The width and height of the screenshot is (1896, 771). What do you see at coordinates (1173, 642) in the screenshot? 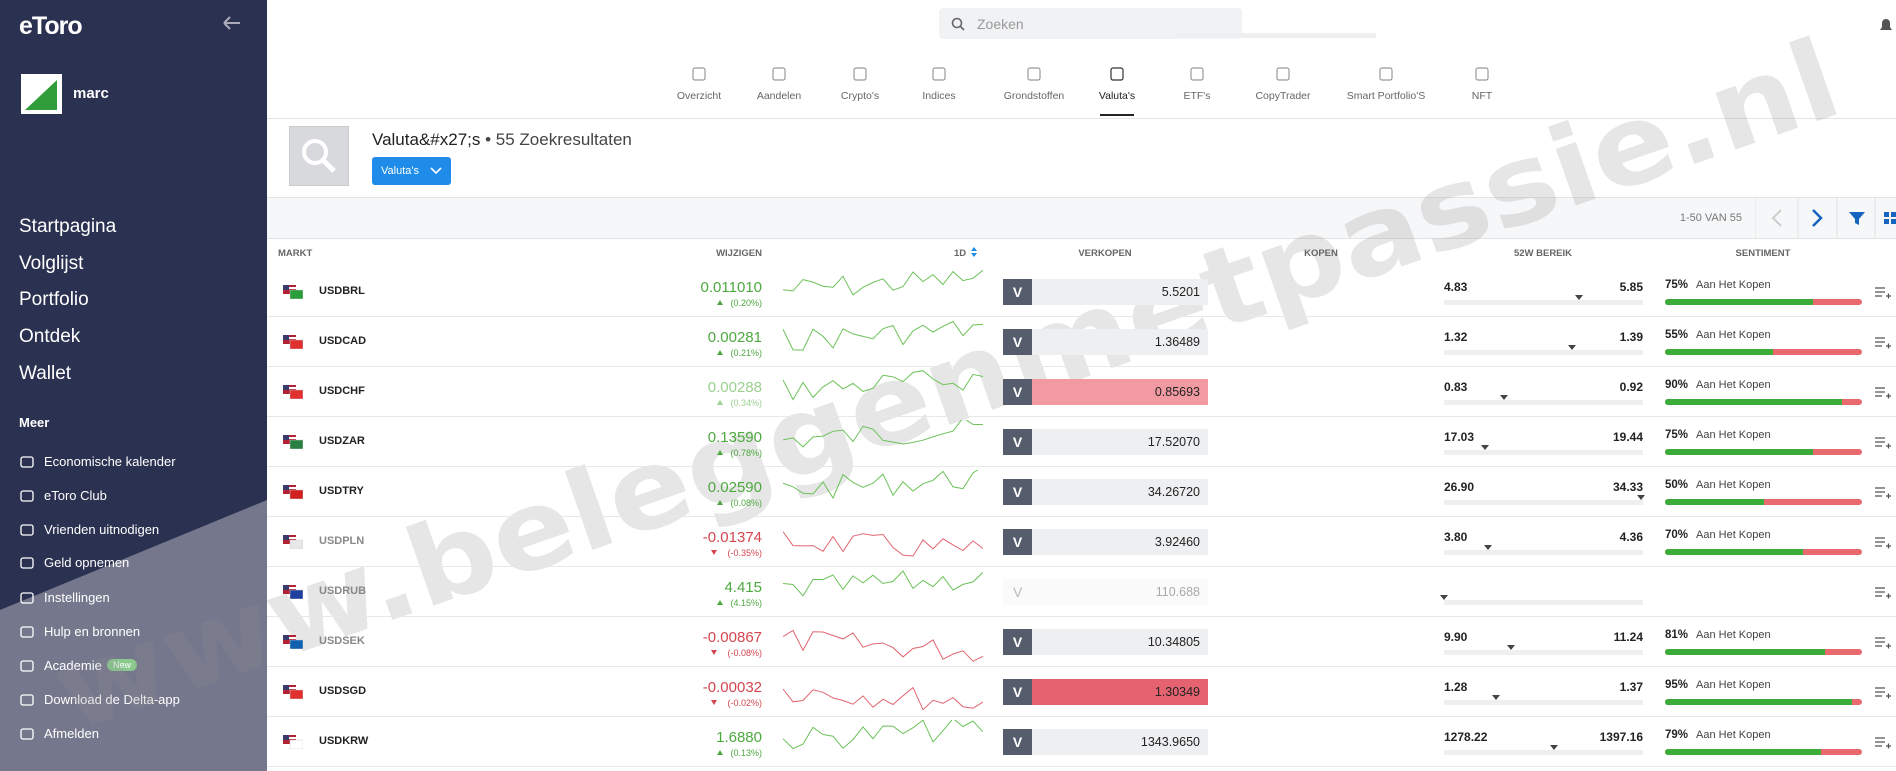
I see `sell-price: 10.34805` at bounding box center [1173, 642].